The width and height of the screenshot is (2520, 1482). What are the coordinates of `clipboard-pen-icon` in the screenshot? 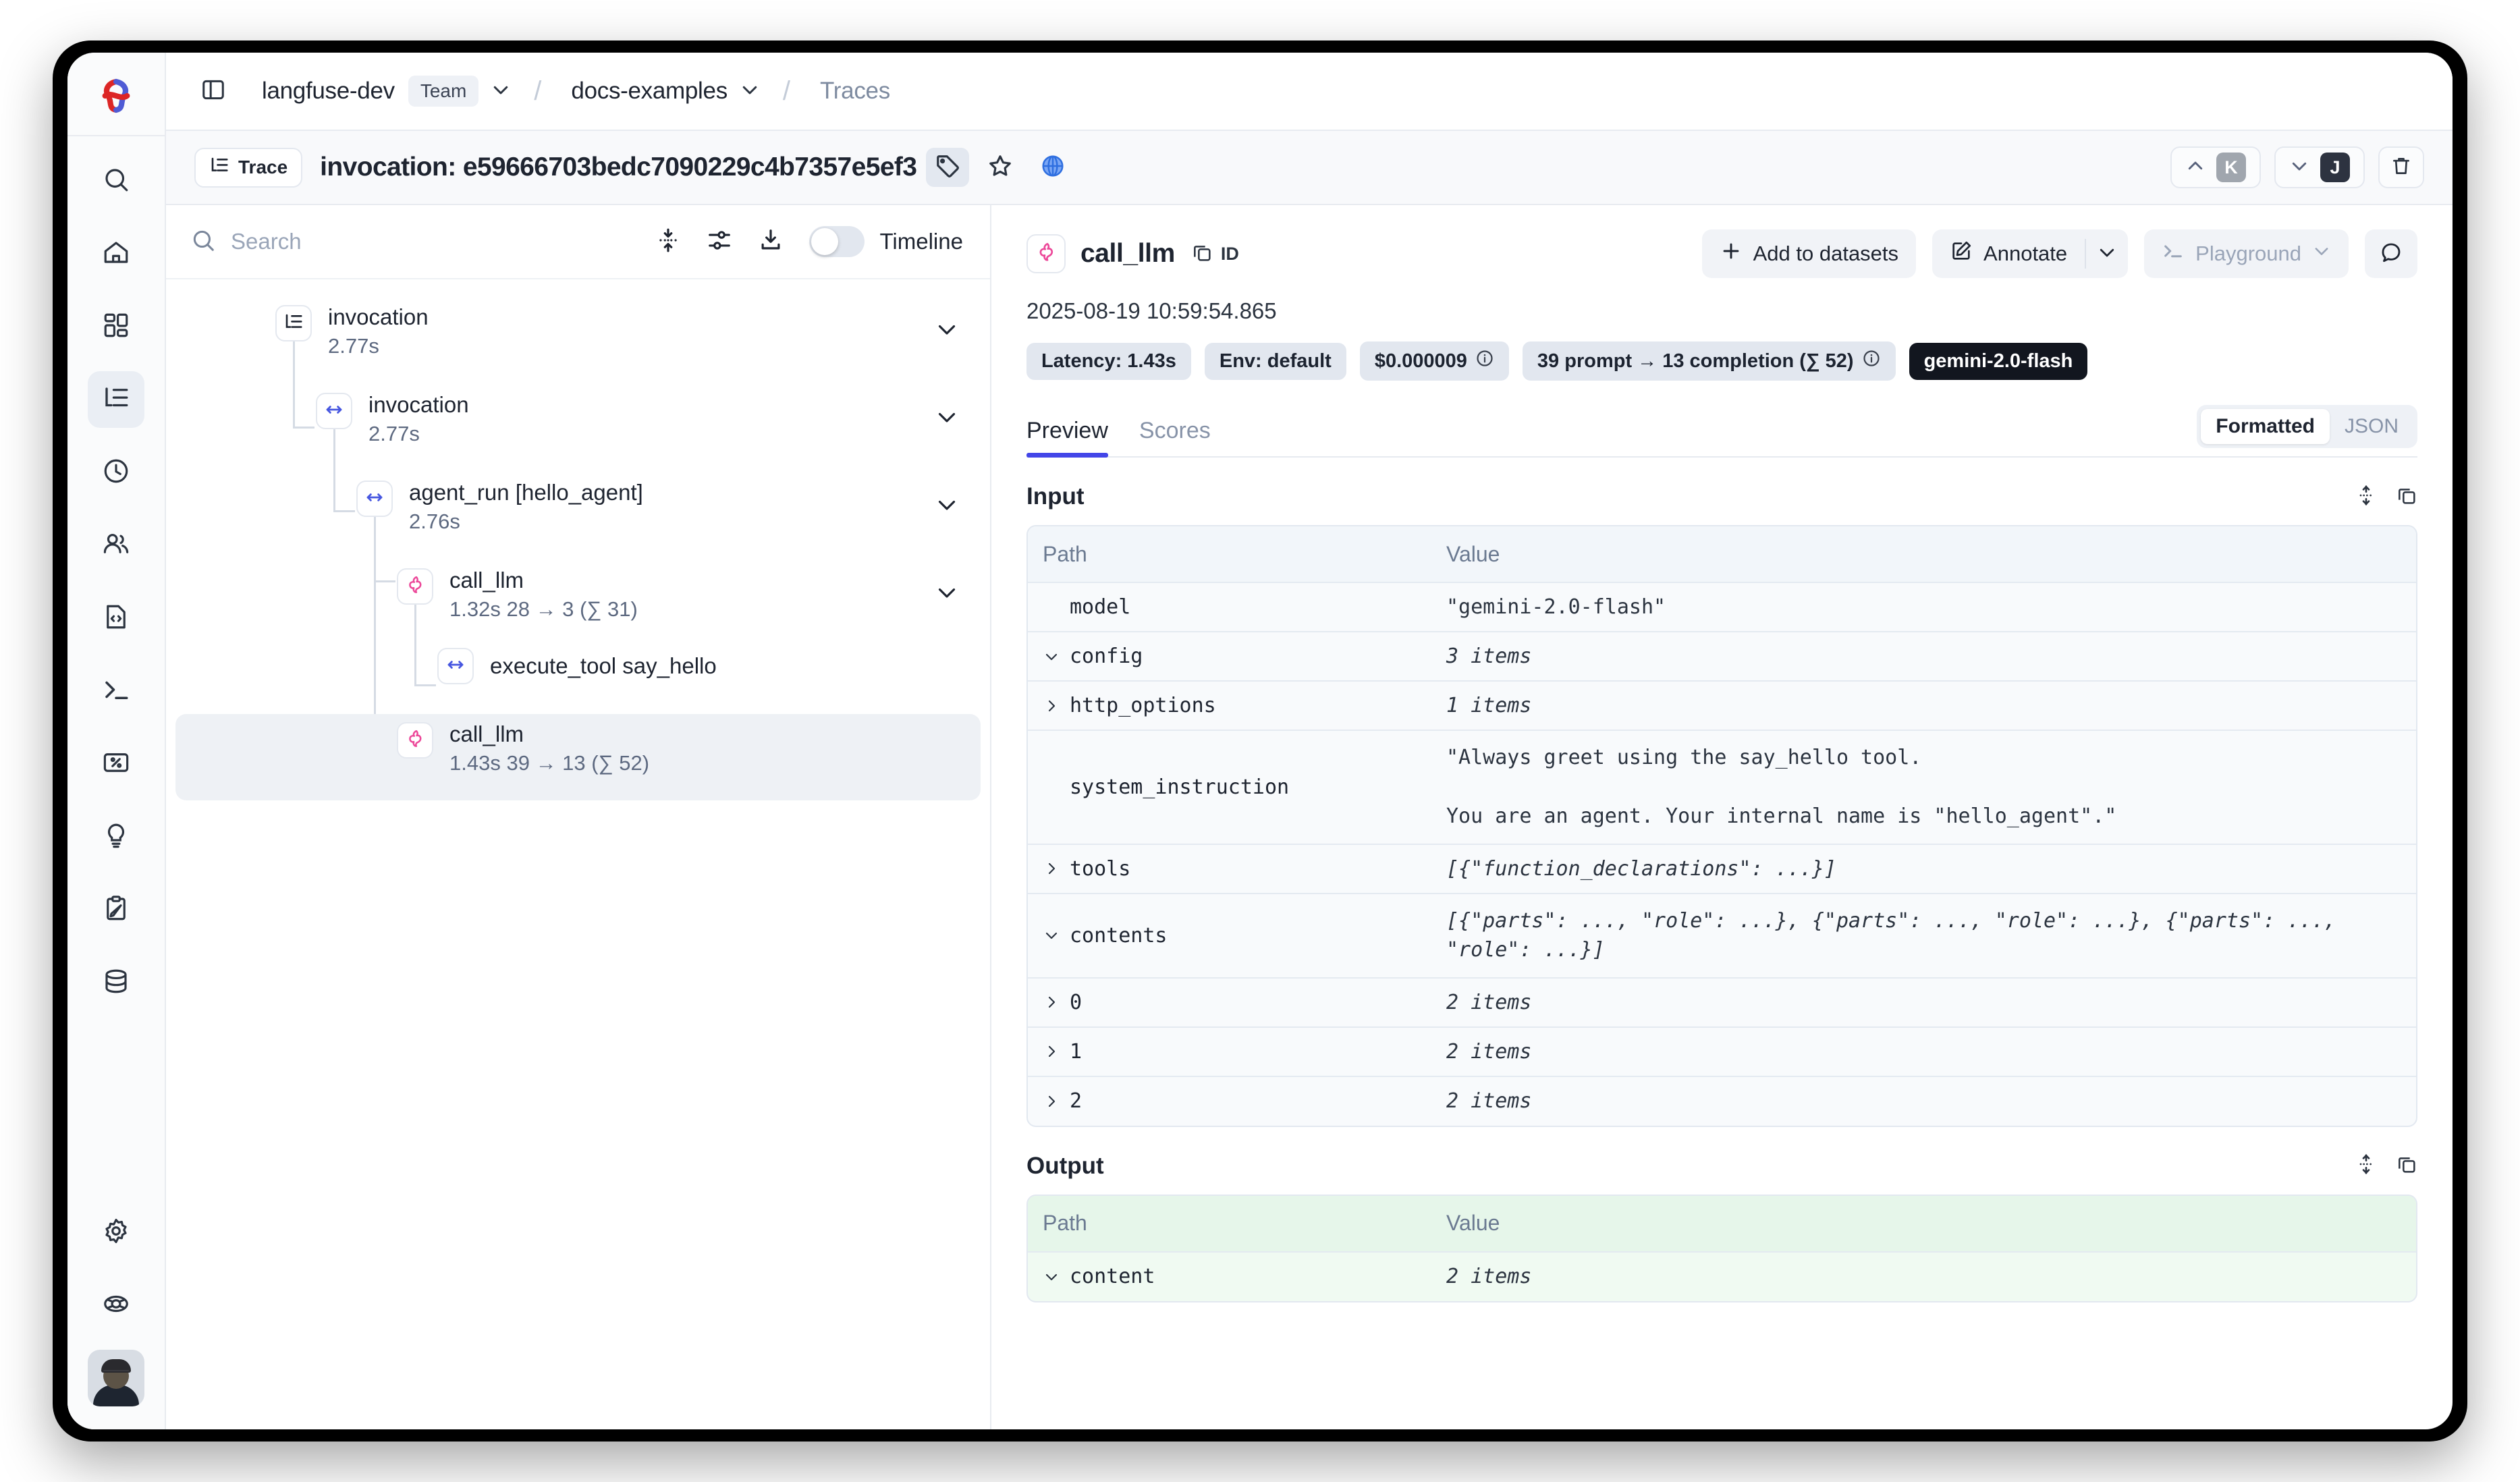 It's located at (116, 910).